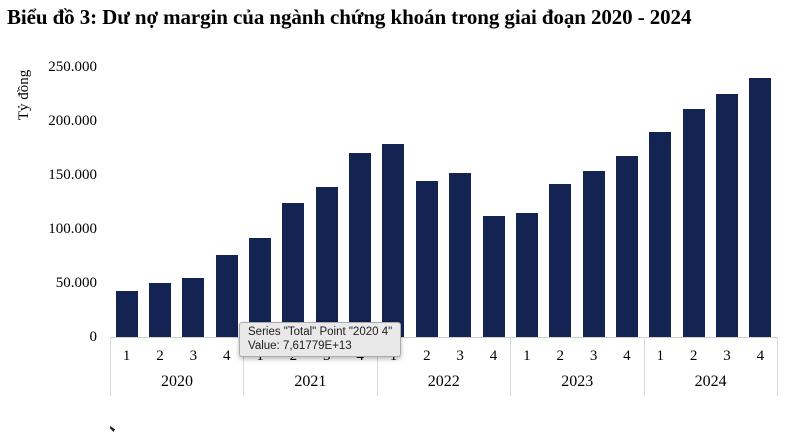 The image size is (800, 432). What do you see at coordinates (360, 245) in the screenshot?
I see `bar-2021-q4` at bounding box center [360, 245].